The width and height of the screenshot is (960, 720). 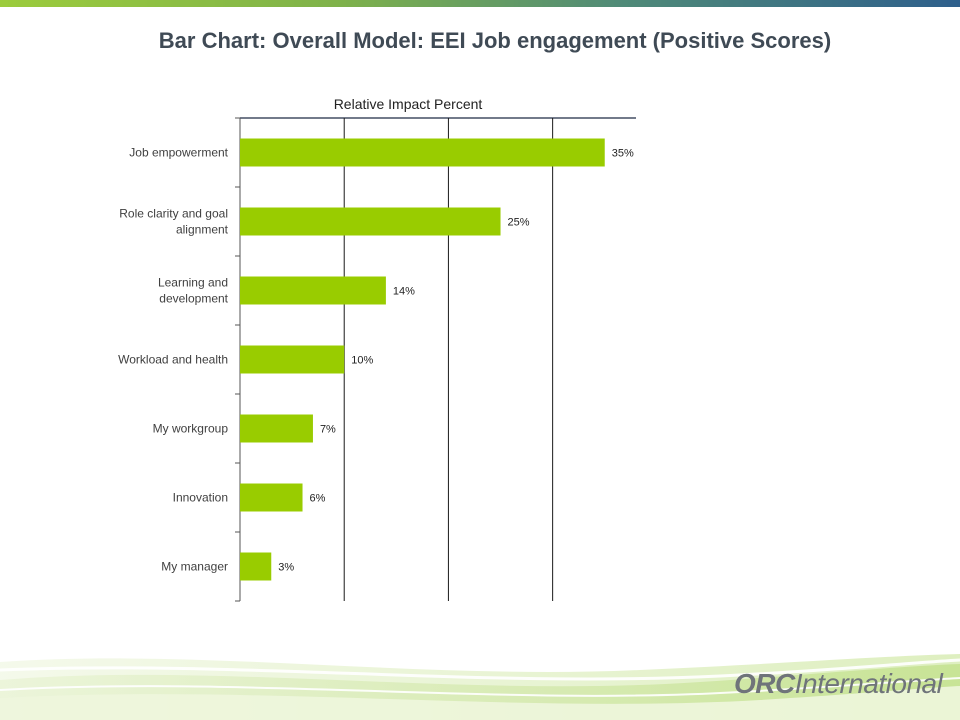 I want to click on category-label: My manager, so click(x=194, y=567).